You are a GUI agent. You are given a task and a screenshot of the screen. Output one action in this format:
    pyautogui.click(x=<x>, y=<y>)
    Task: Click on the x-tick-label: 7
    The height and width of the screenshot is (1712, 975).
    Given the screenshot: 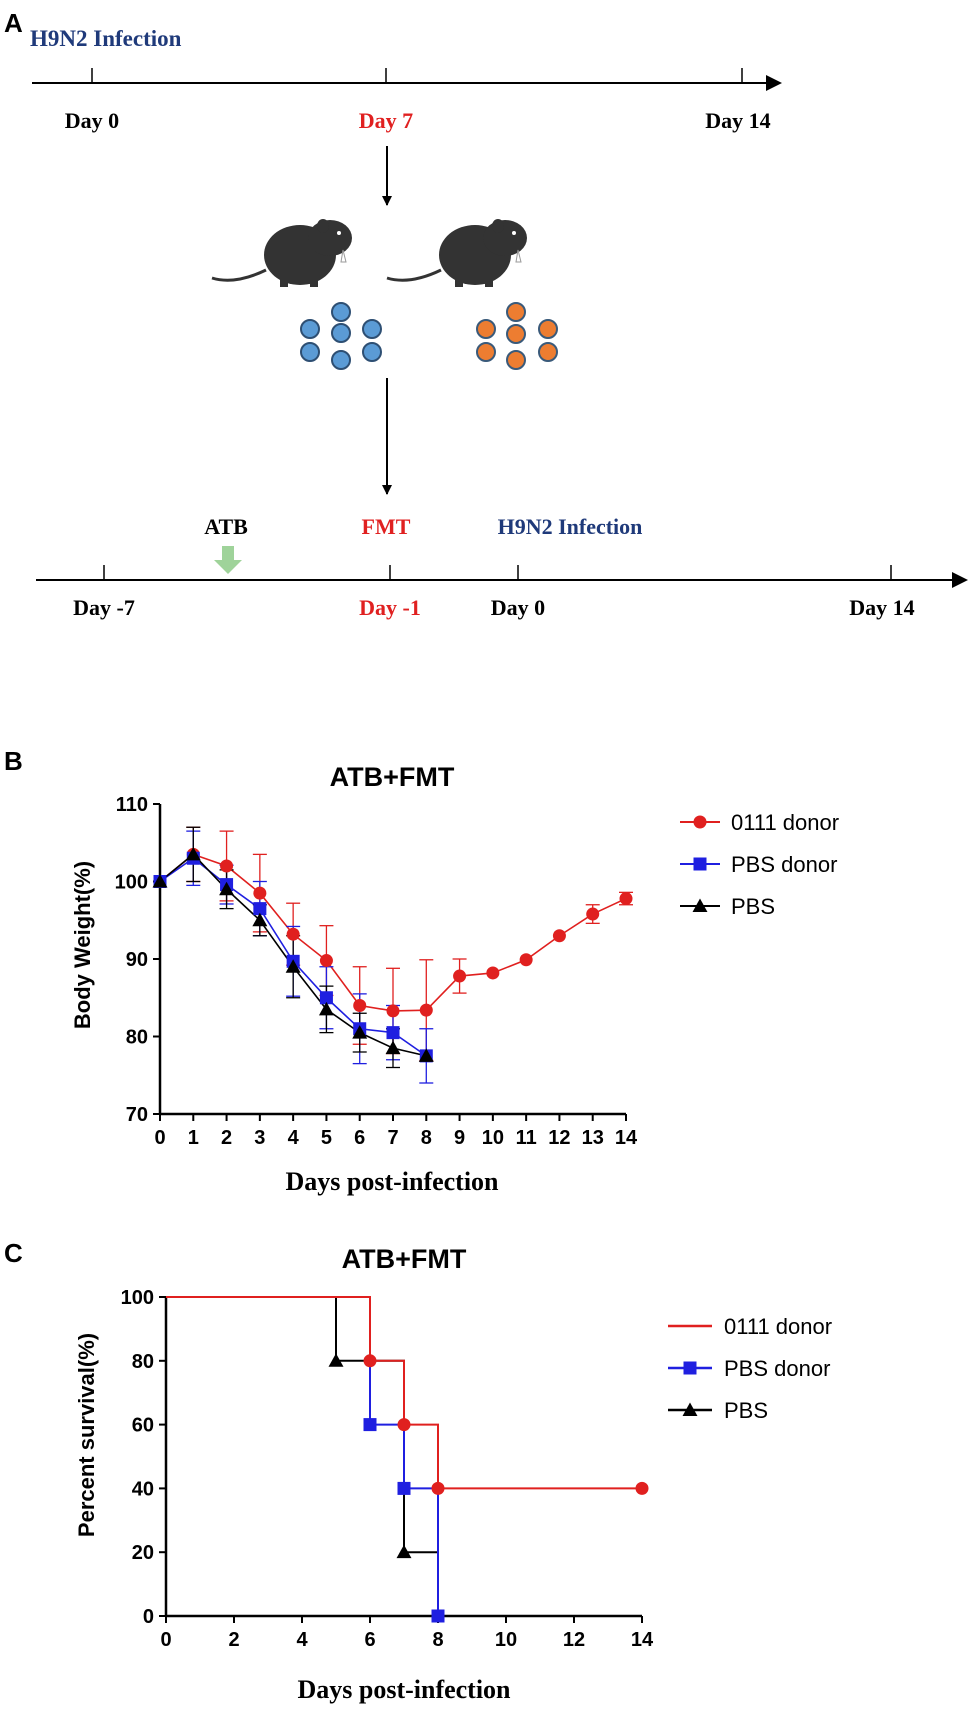 What is the action you would take?
    pyautogui.click(x=392, y=1138)
    